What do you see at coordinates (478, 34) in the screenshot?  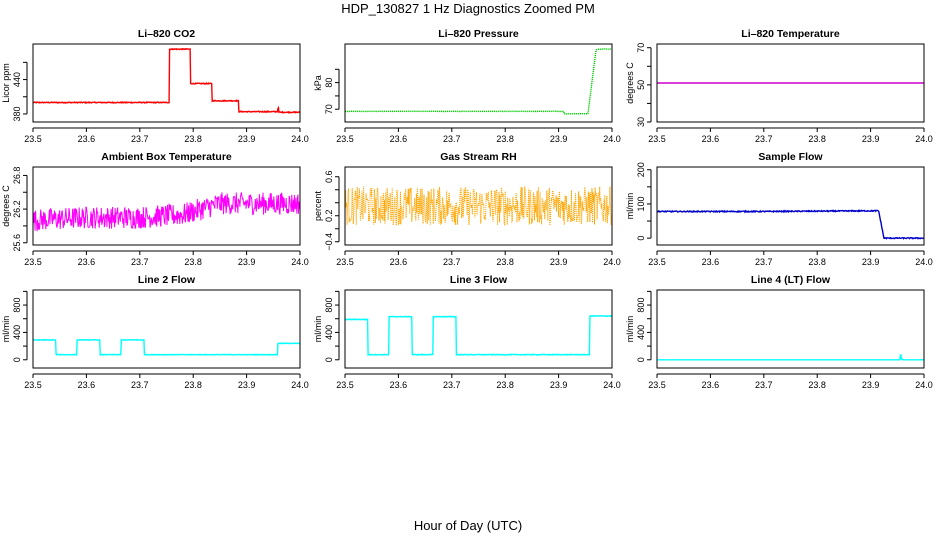 I see `chart-title: Li–820 Pressure` at bounding box center [478, 34].